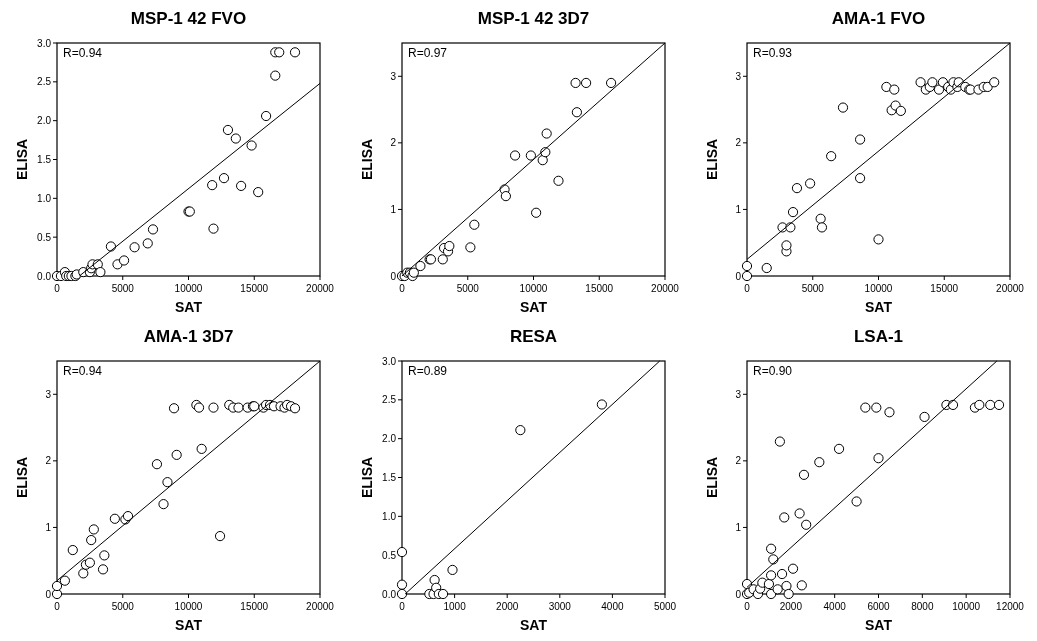 Image resolution: width=1037 pixels, height=641 pixels. Describe the element at coordinates (533, 336) in the screenshot. I see `chart-title: RESA` at that location.